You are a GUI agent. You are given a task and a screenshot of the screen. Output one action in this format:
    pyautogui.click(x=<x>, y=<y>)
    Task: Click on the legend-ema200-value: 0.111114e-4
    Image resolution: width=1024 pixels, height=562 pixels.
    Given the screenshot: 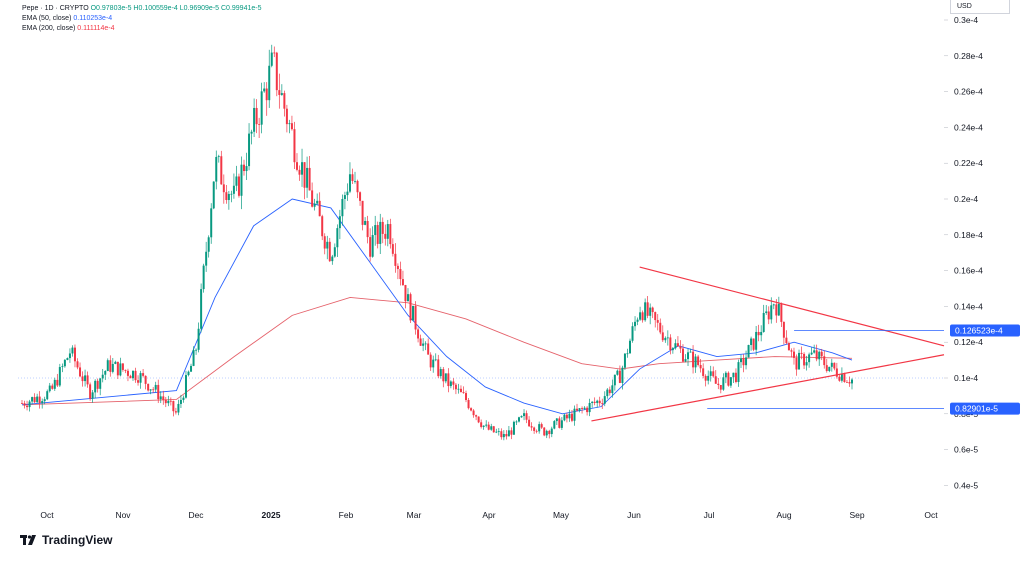 What is the action you would take?
    pyautogui.click(x=96, y=28)
    